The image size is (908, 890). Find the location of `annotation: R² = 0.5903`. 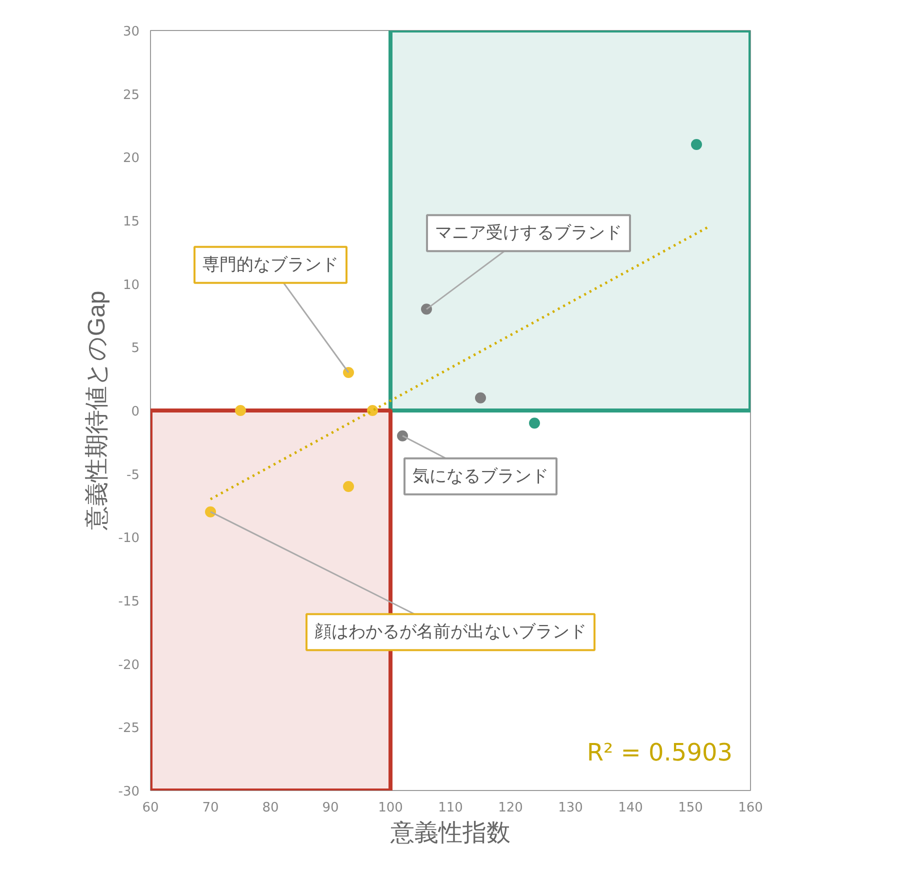

annotation: R² = 0.5903 is located at coordinates (659, 752).